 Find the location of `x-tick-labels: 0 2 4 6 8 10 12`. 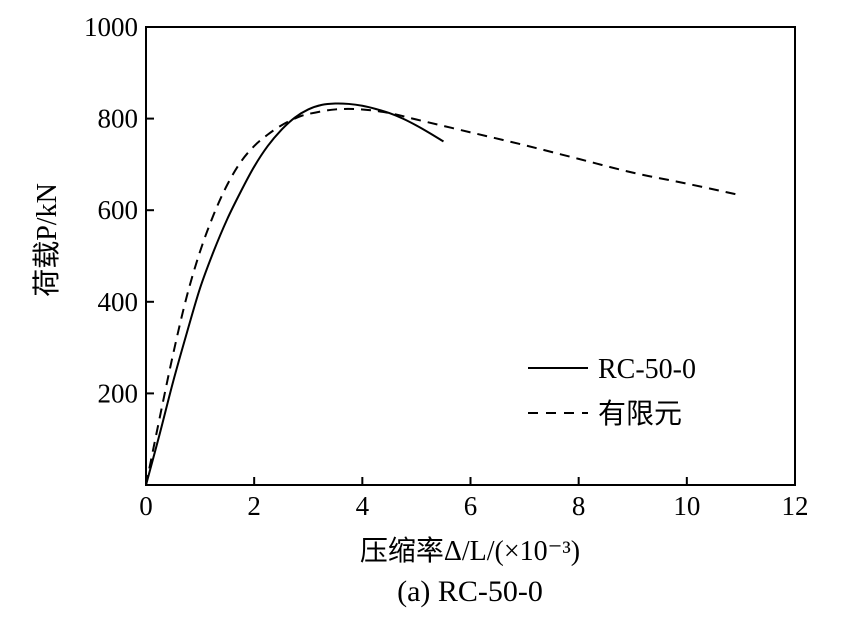

x-tick-labels: 0 2 4 6 8 10 12 is located at coordinates (473, 506).